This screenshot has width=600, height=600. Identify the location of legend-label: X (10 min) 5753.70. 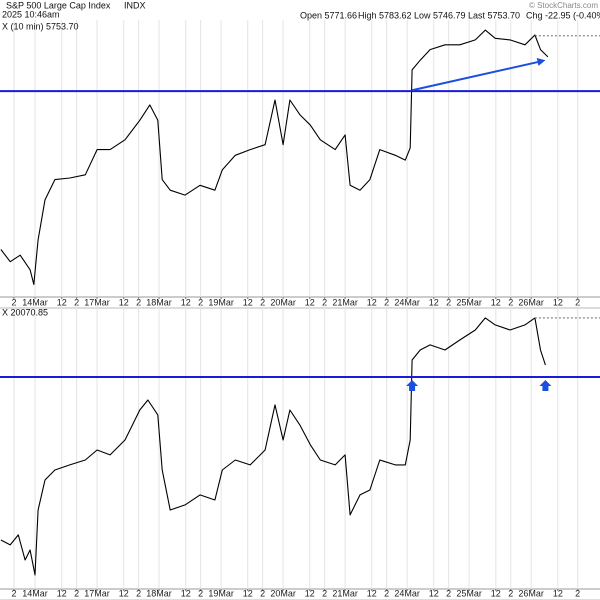
(40, 26).